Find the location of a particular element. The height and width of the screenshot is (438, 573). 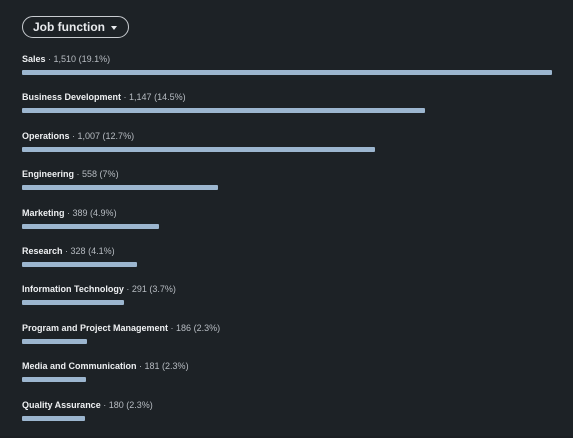

job-function-row: Operations · 1,007 (12.7%) is located at coordinates (287, 150).